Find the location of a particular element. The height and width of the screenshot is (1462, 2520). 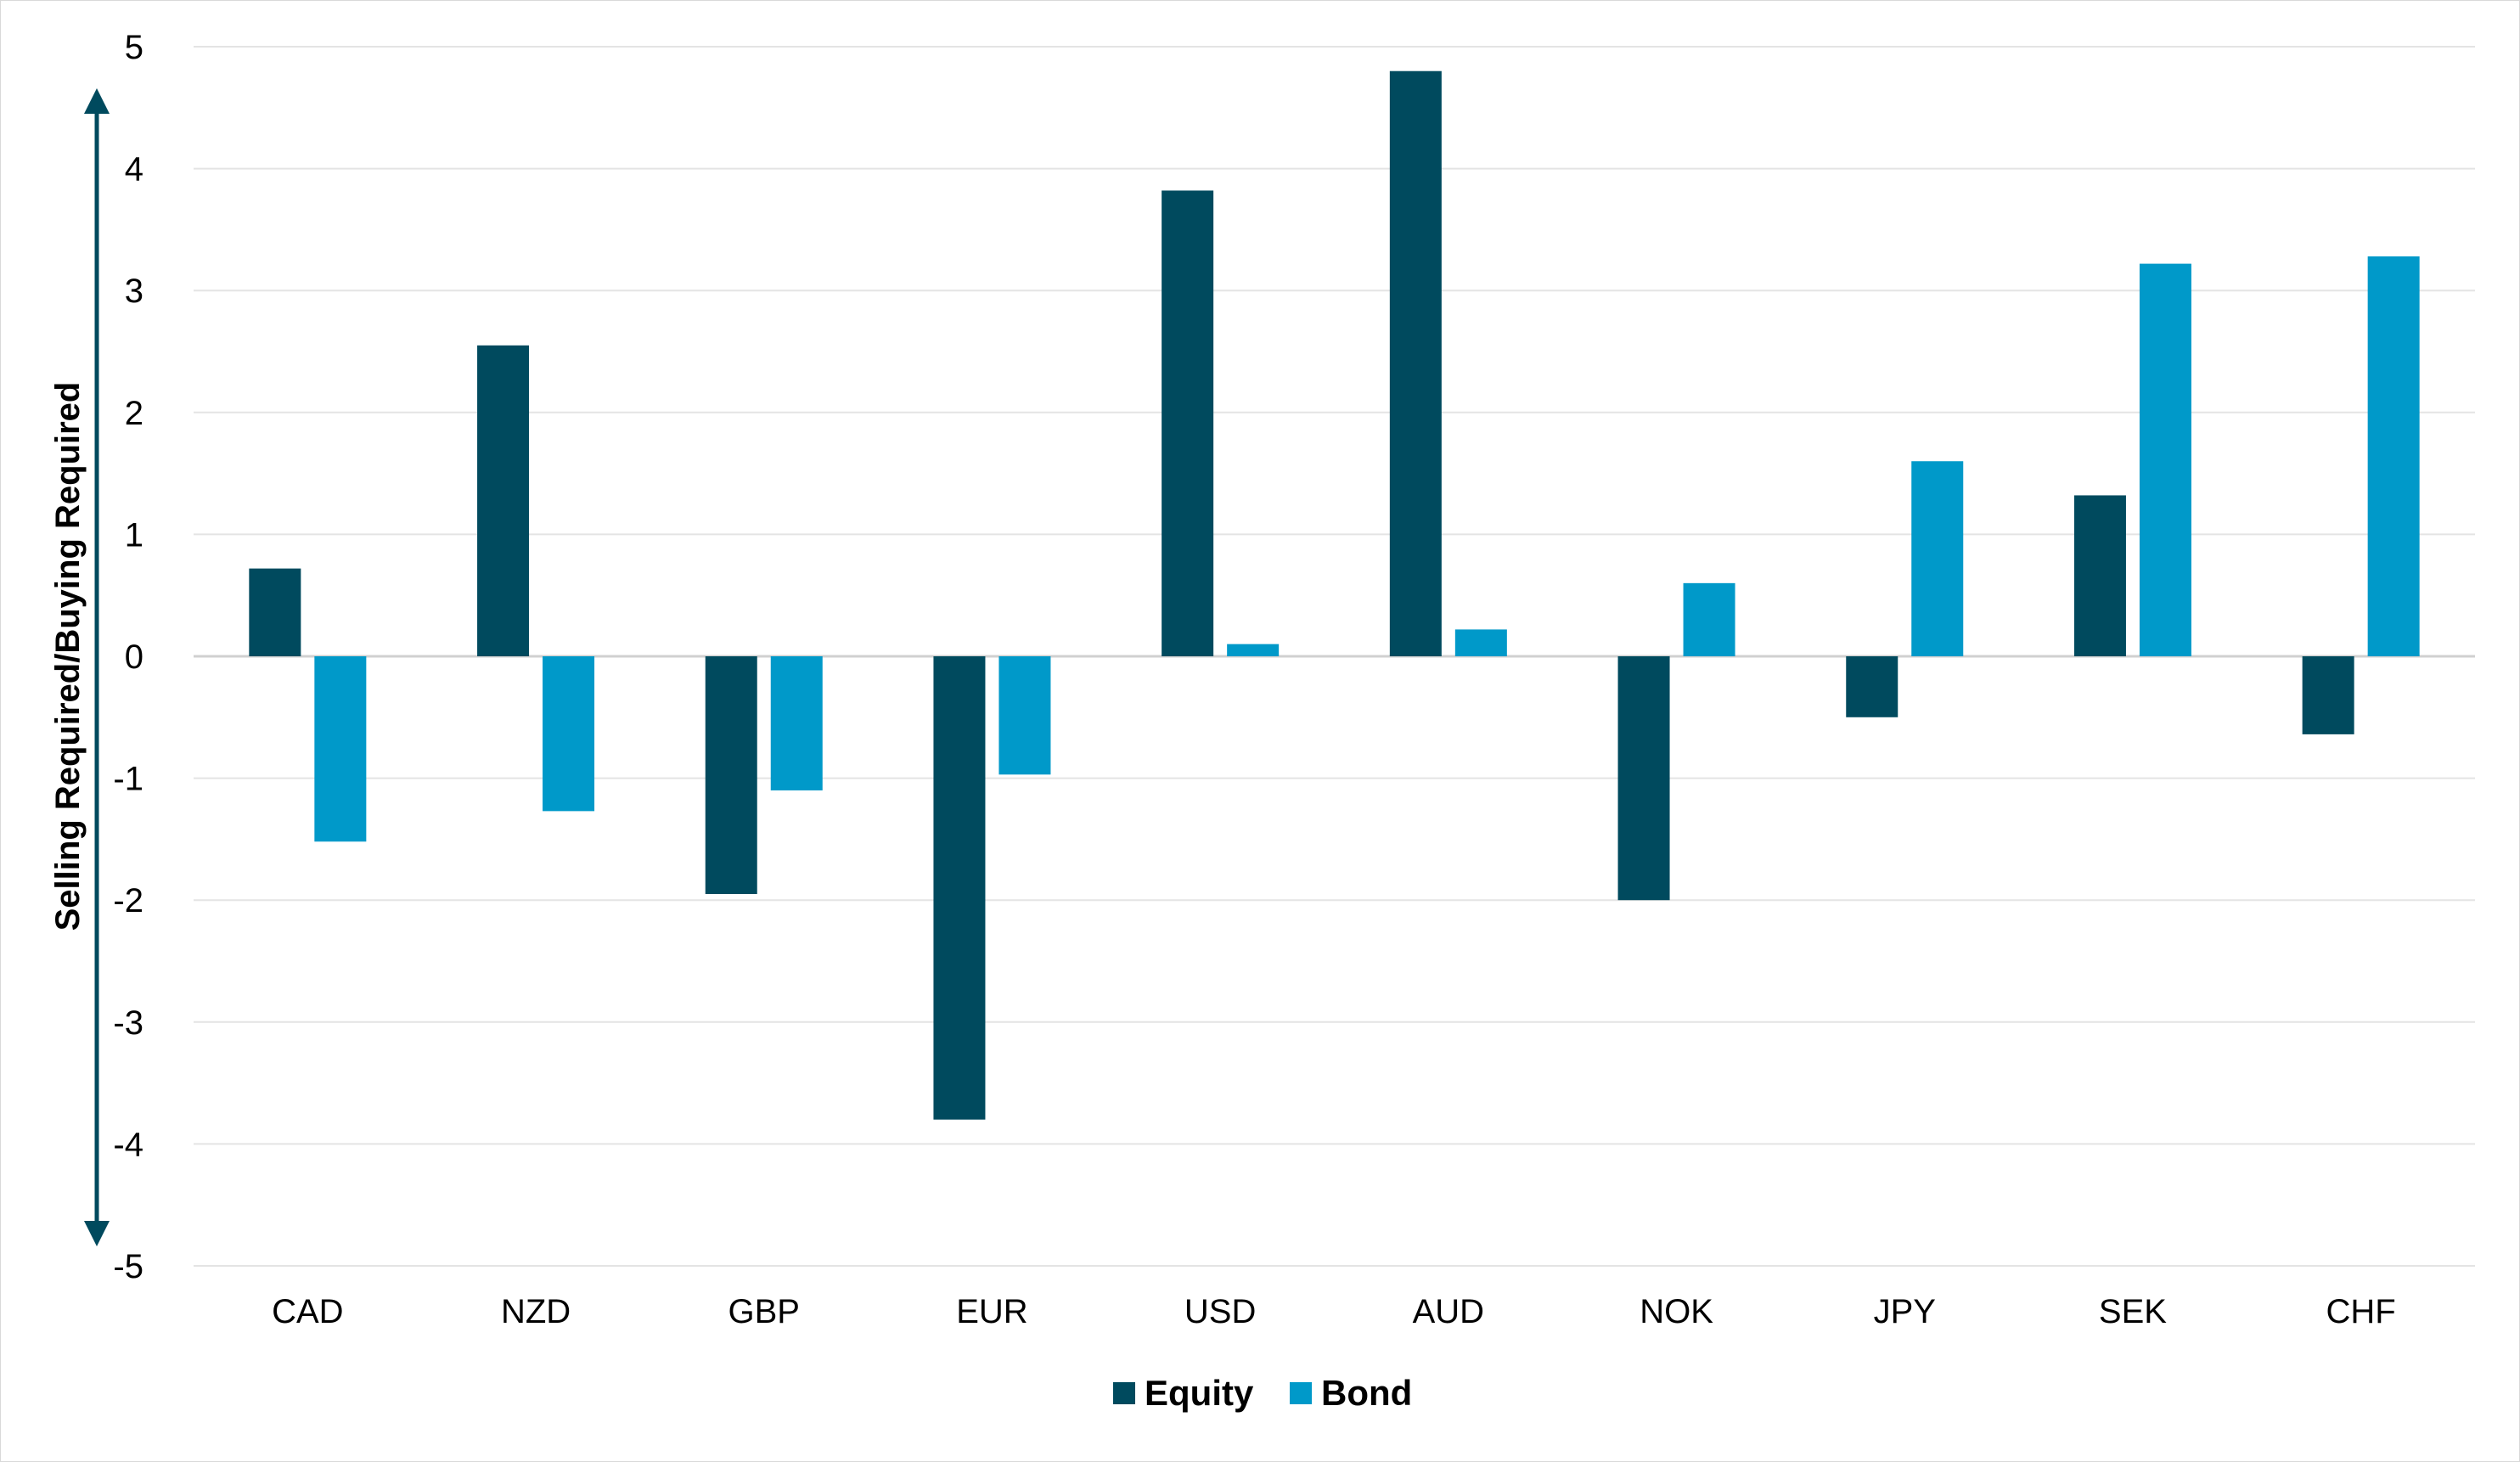

bar-bond-nok is located at coordinates (1709, 619).